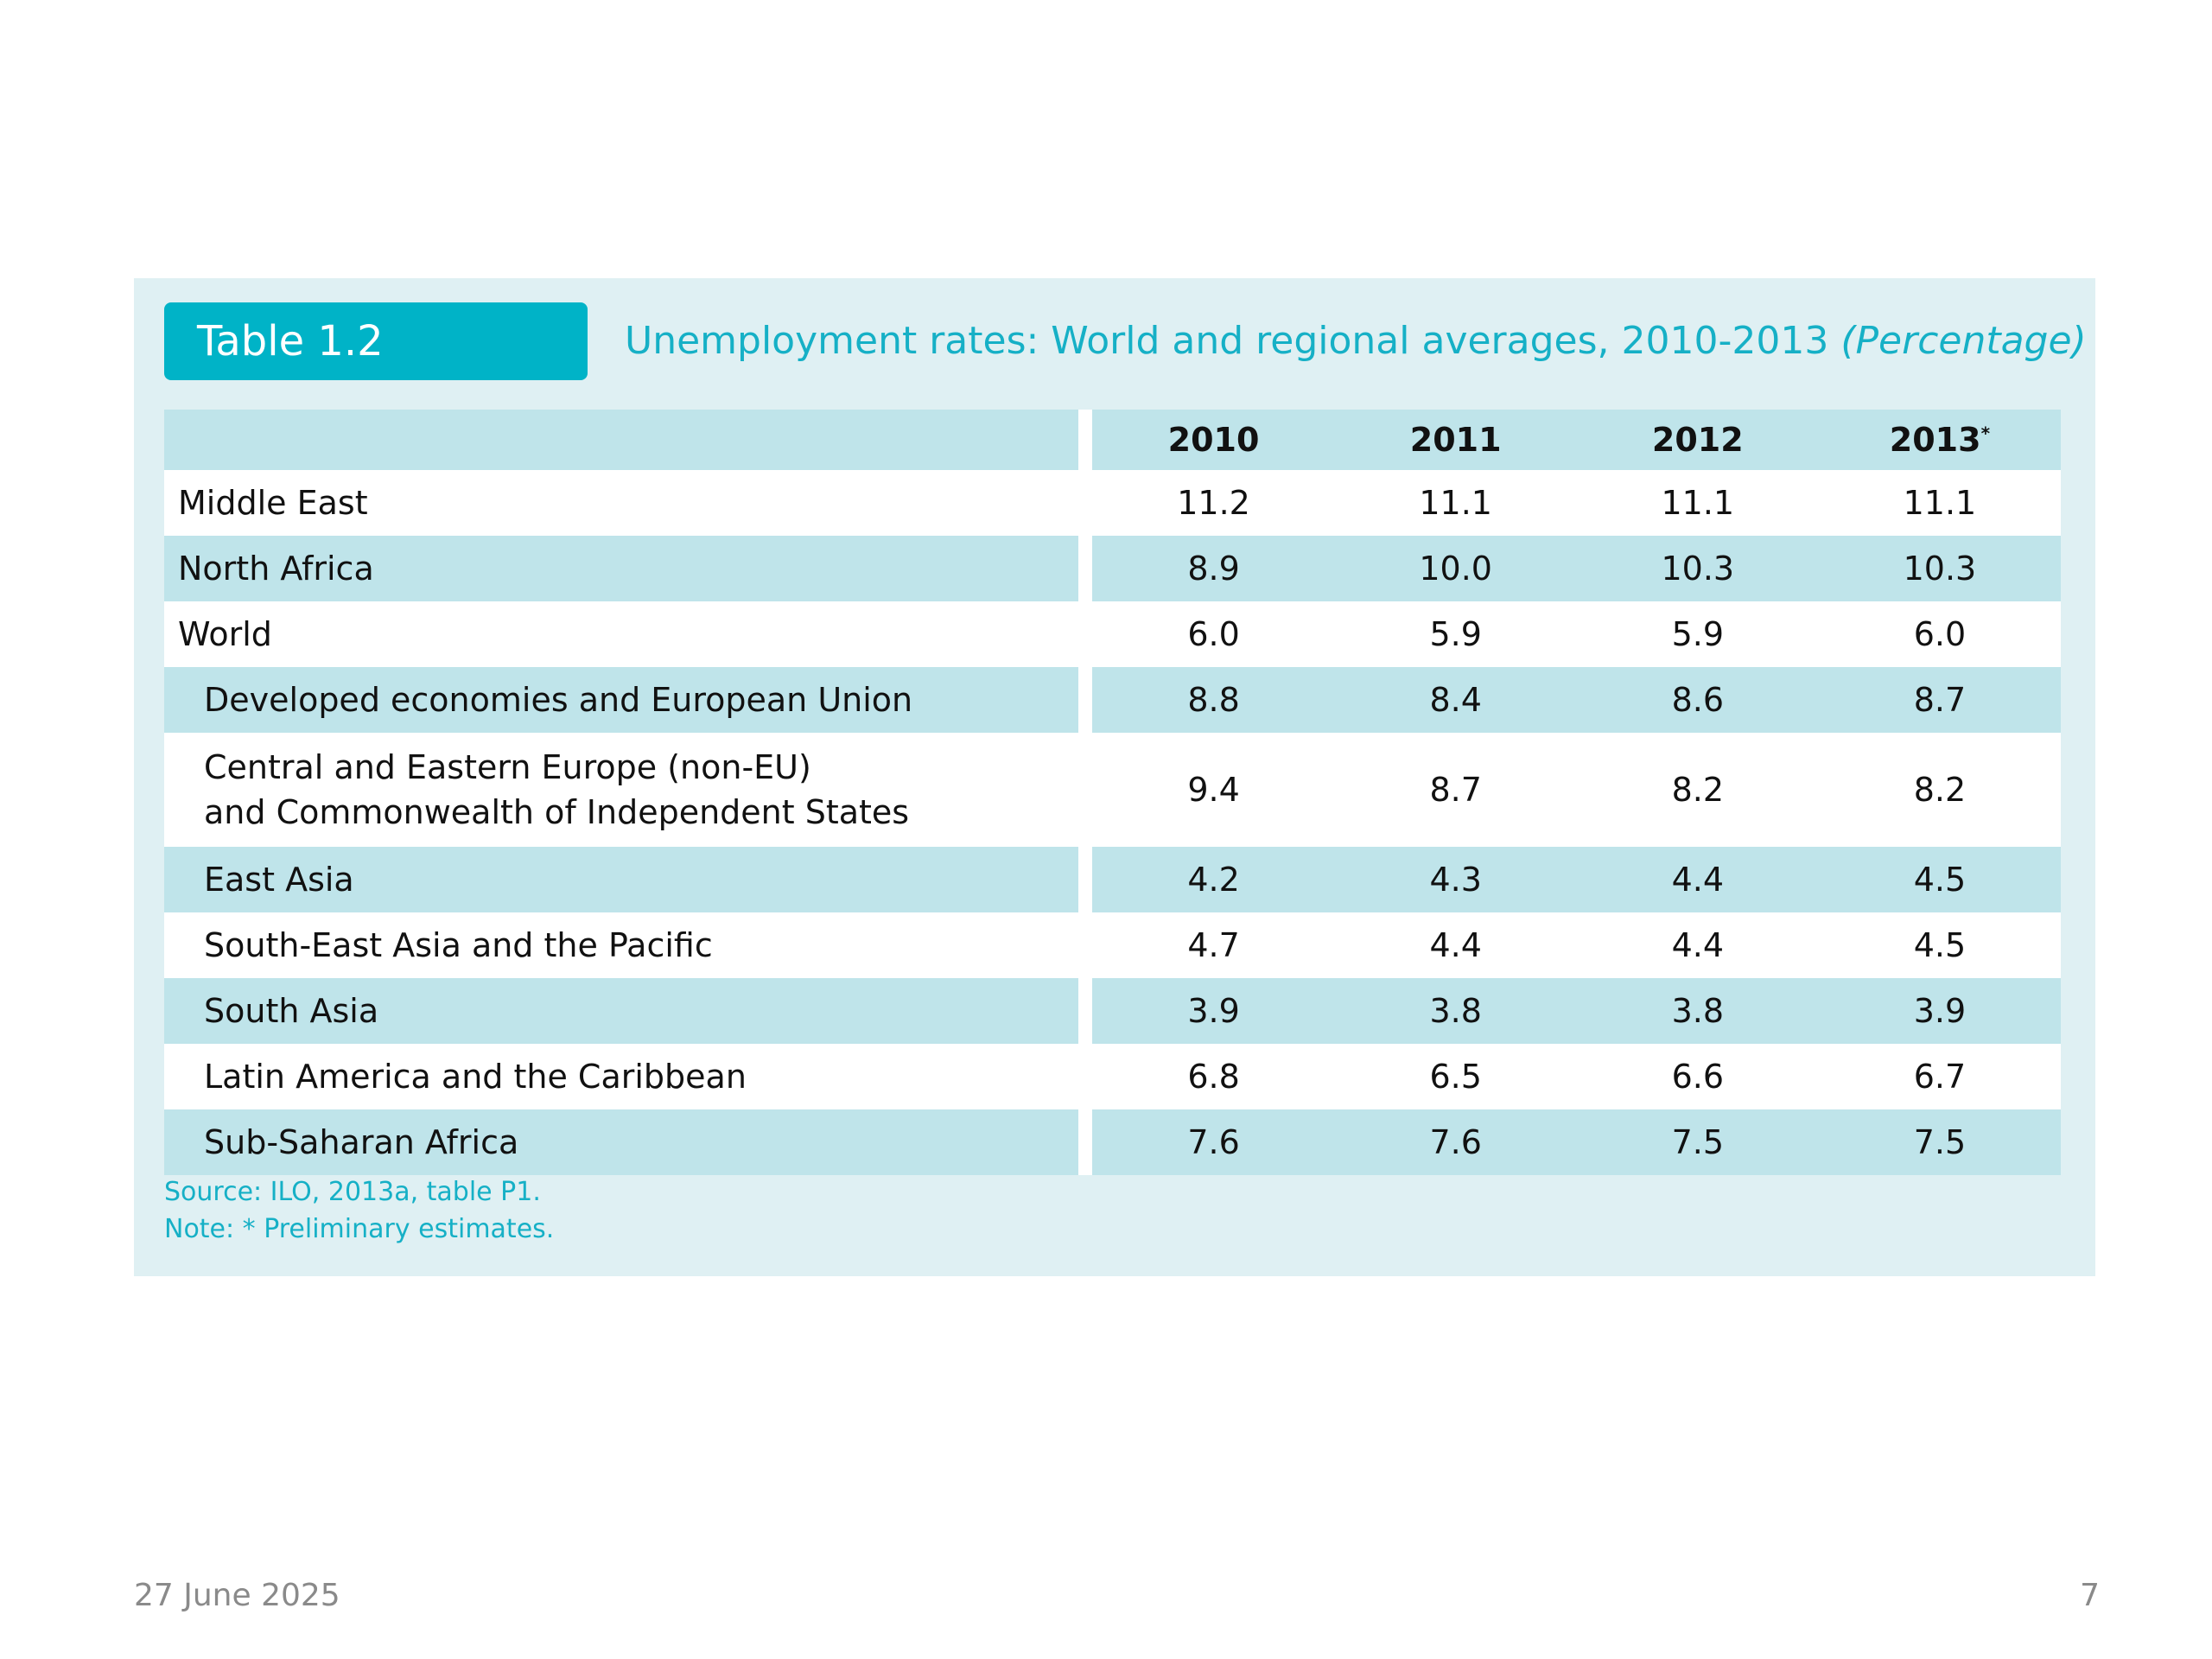 Image resolution: width=2212 pixels, height=1659 pixels. I want to click on header-2013: 2013*, so click(1939, 440).